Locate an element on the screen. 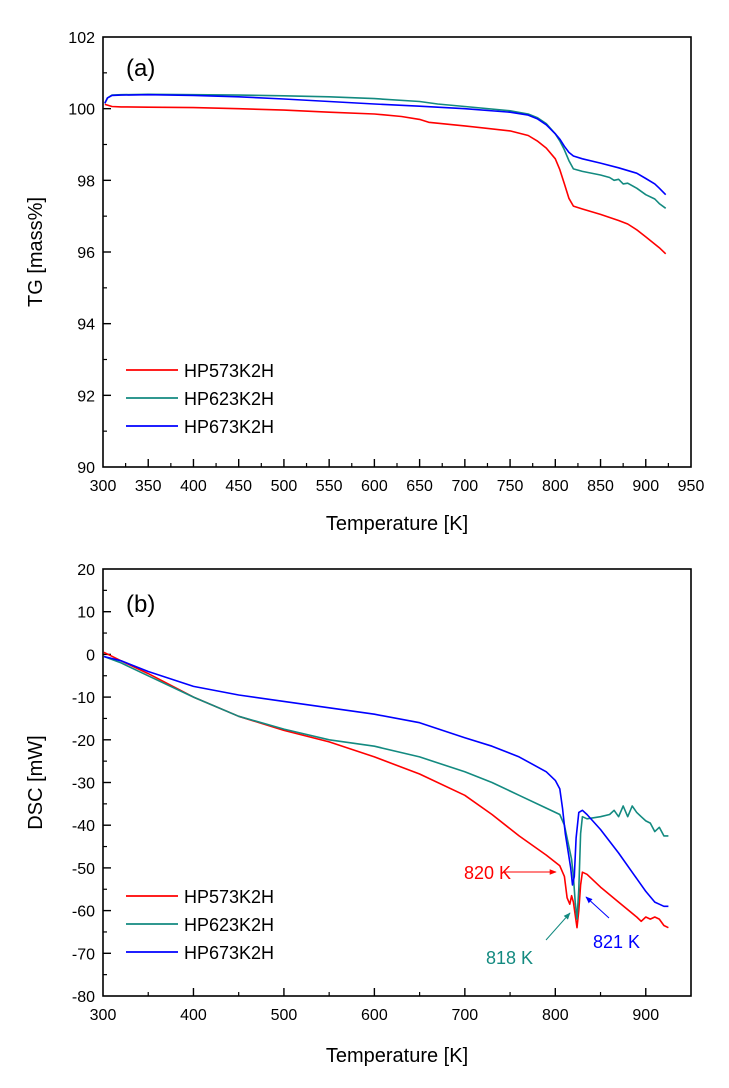 The width and height of the screenshot is (729, 1088). x-tick-label: 850 is located at coordinates (600, 486).